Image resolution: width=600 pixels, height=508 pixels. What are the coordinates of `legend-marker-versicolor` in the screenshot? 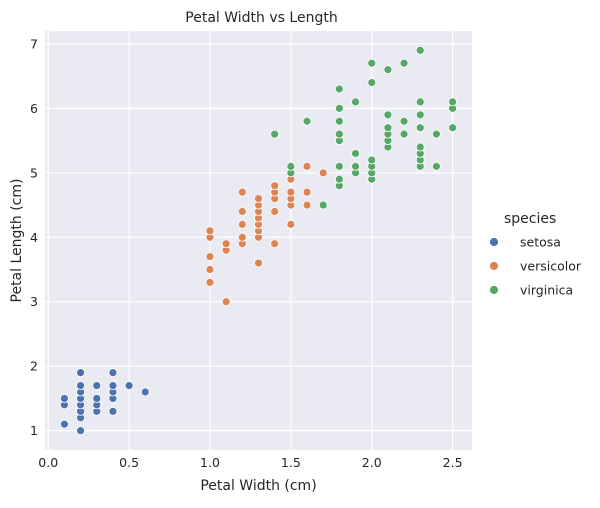 It's located at (494, 266).